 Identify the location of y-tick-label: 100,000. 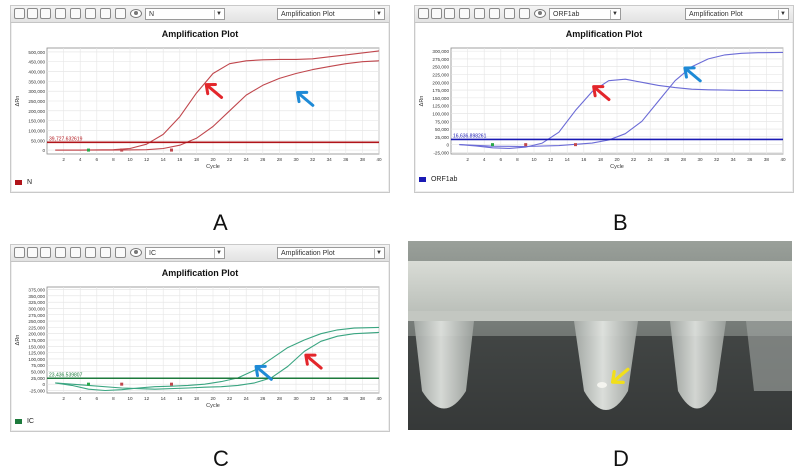
(440, 113).